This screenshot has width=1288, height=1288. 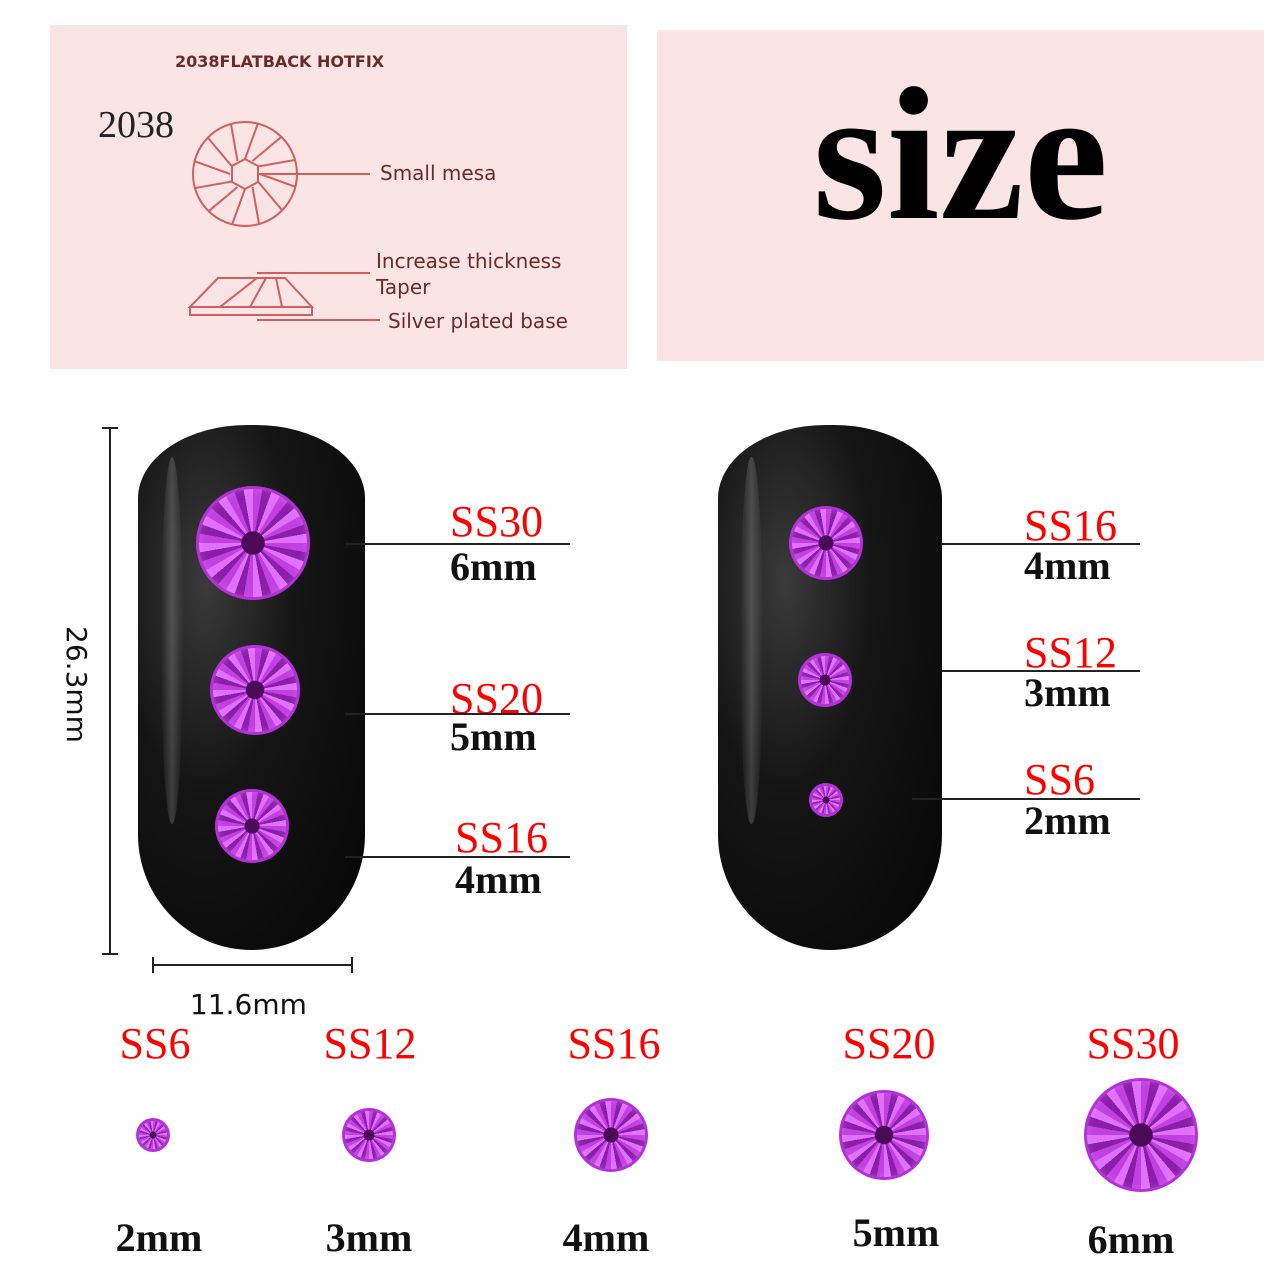 I want to click on width-dimension-line, so click(x=253, y=965).